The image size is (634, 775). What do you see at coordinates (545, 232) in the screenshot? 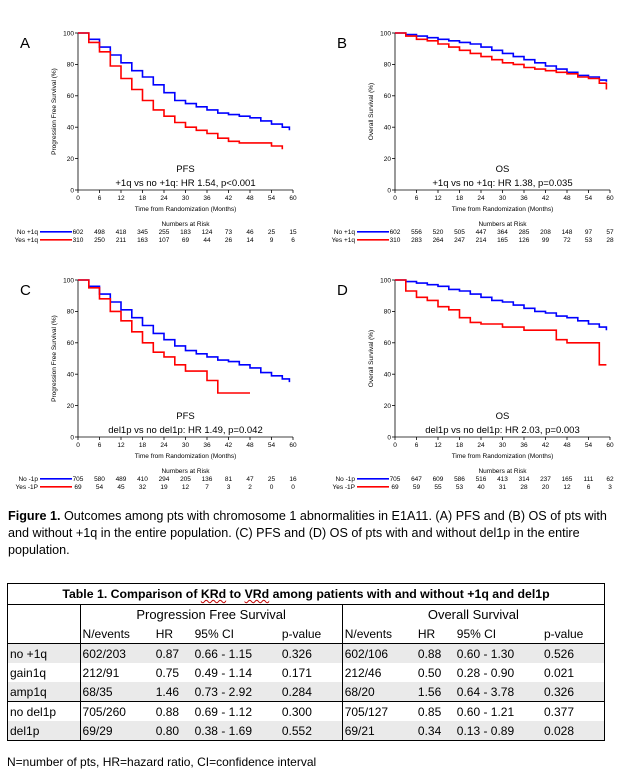
I see `risk-count: 208` at bounding box center [545, 232].